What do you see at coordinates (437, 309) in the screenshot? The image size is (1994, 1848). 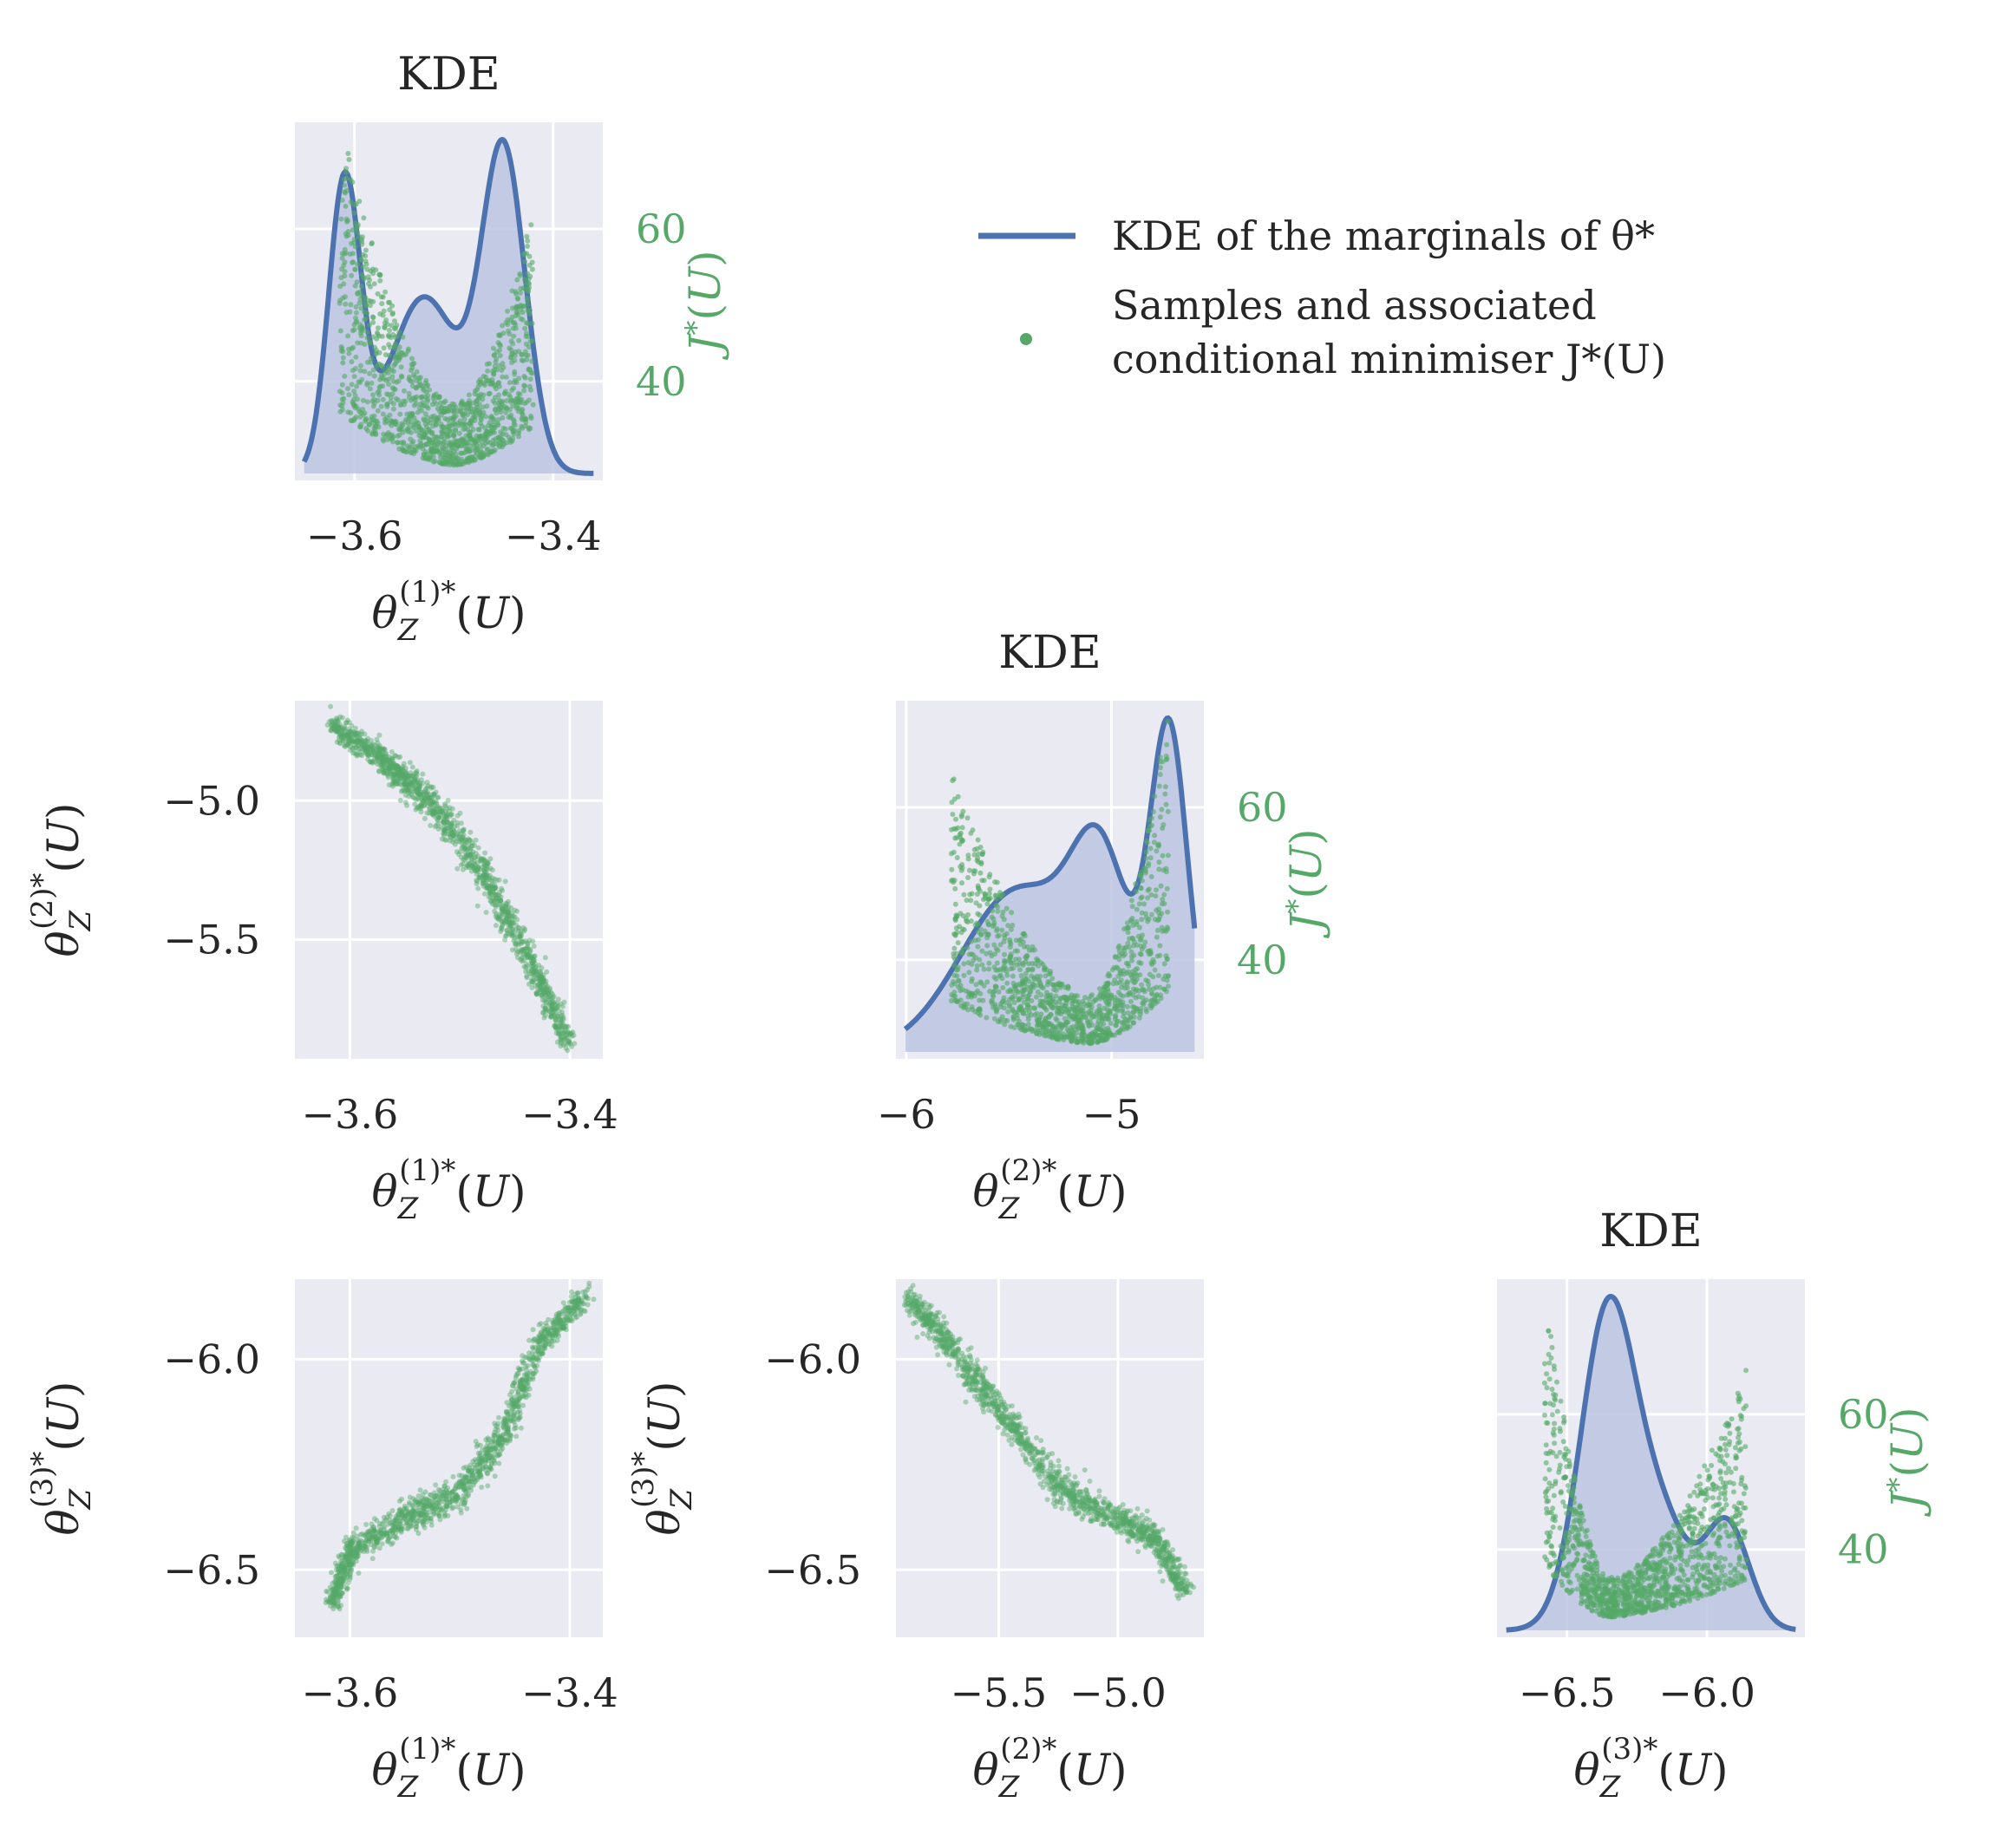 I see `scatter-points` at bounding box center [437, 309].